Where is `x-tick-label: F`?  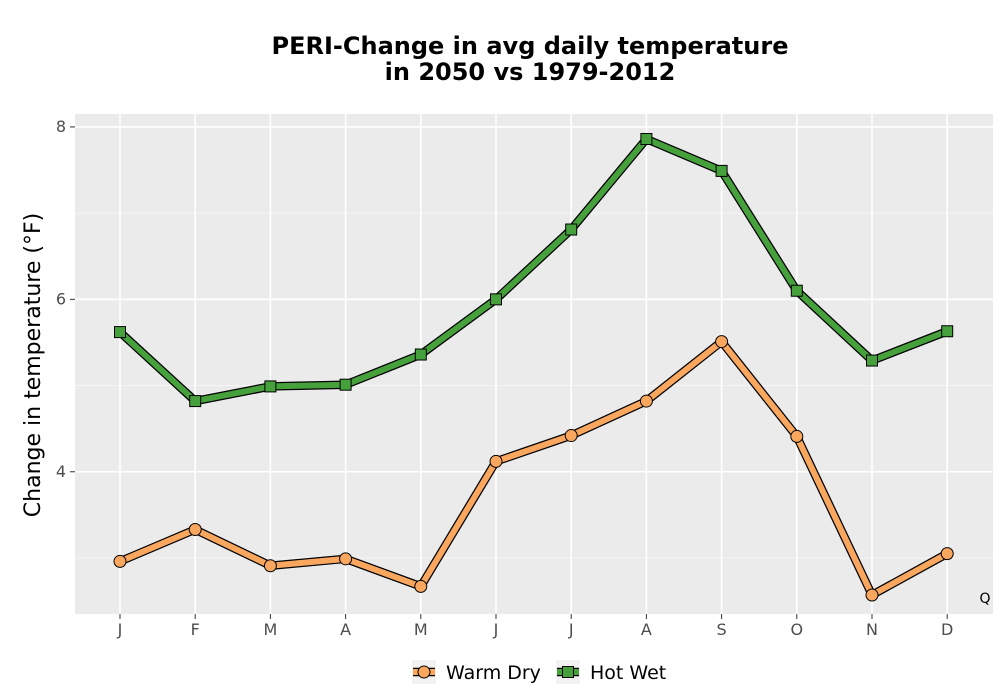
x-tick-label: F is located at coordinates (195, 629).